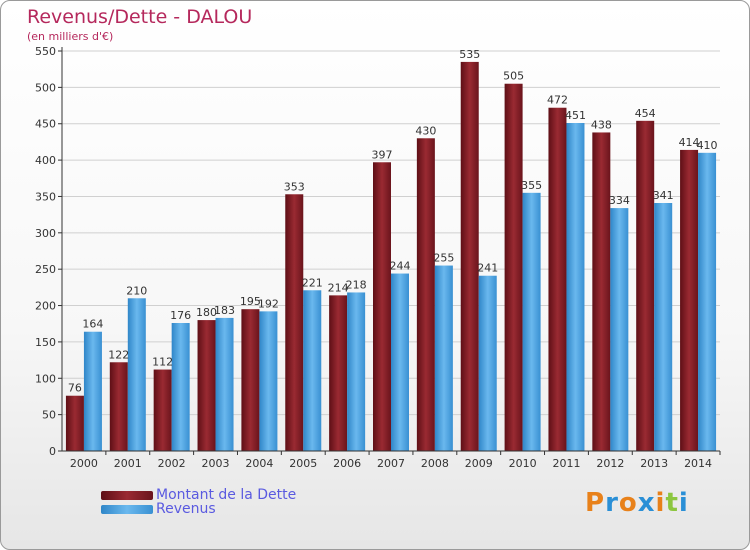  What do you see at coordinates (425, 130) in the screenshot?
I see `data-label-debt: 430` at bounding box center [425, 130].